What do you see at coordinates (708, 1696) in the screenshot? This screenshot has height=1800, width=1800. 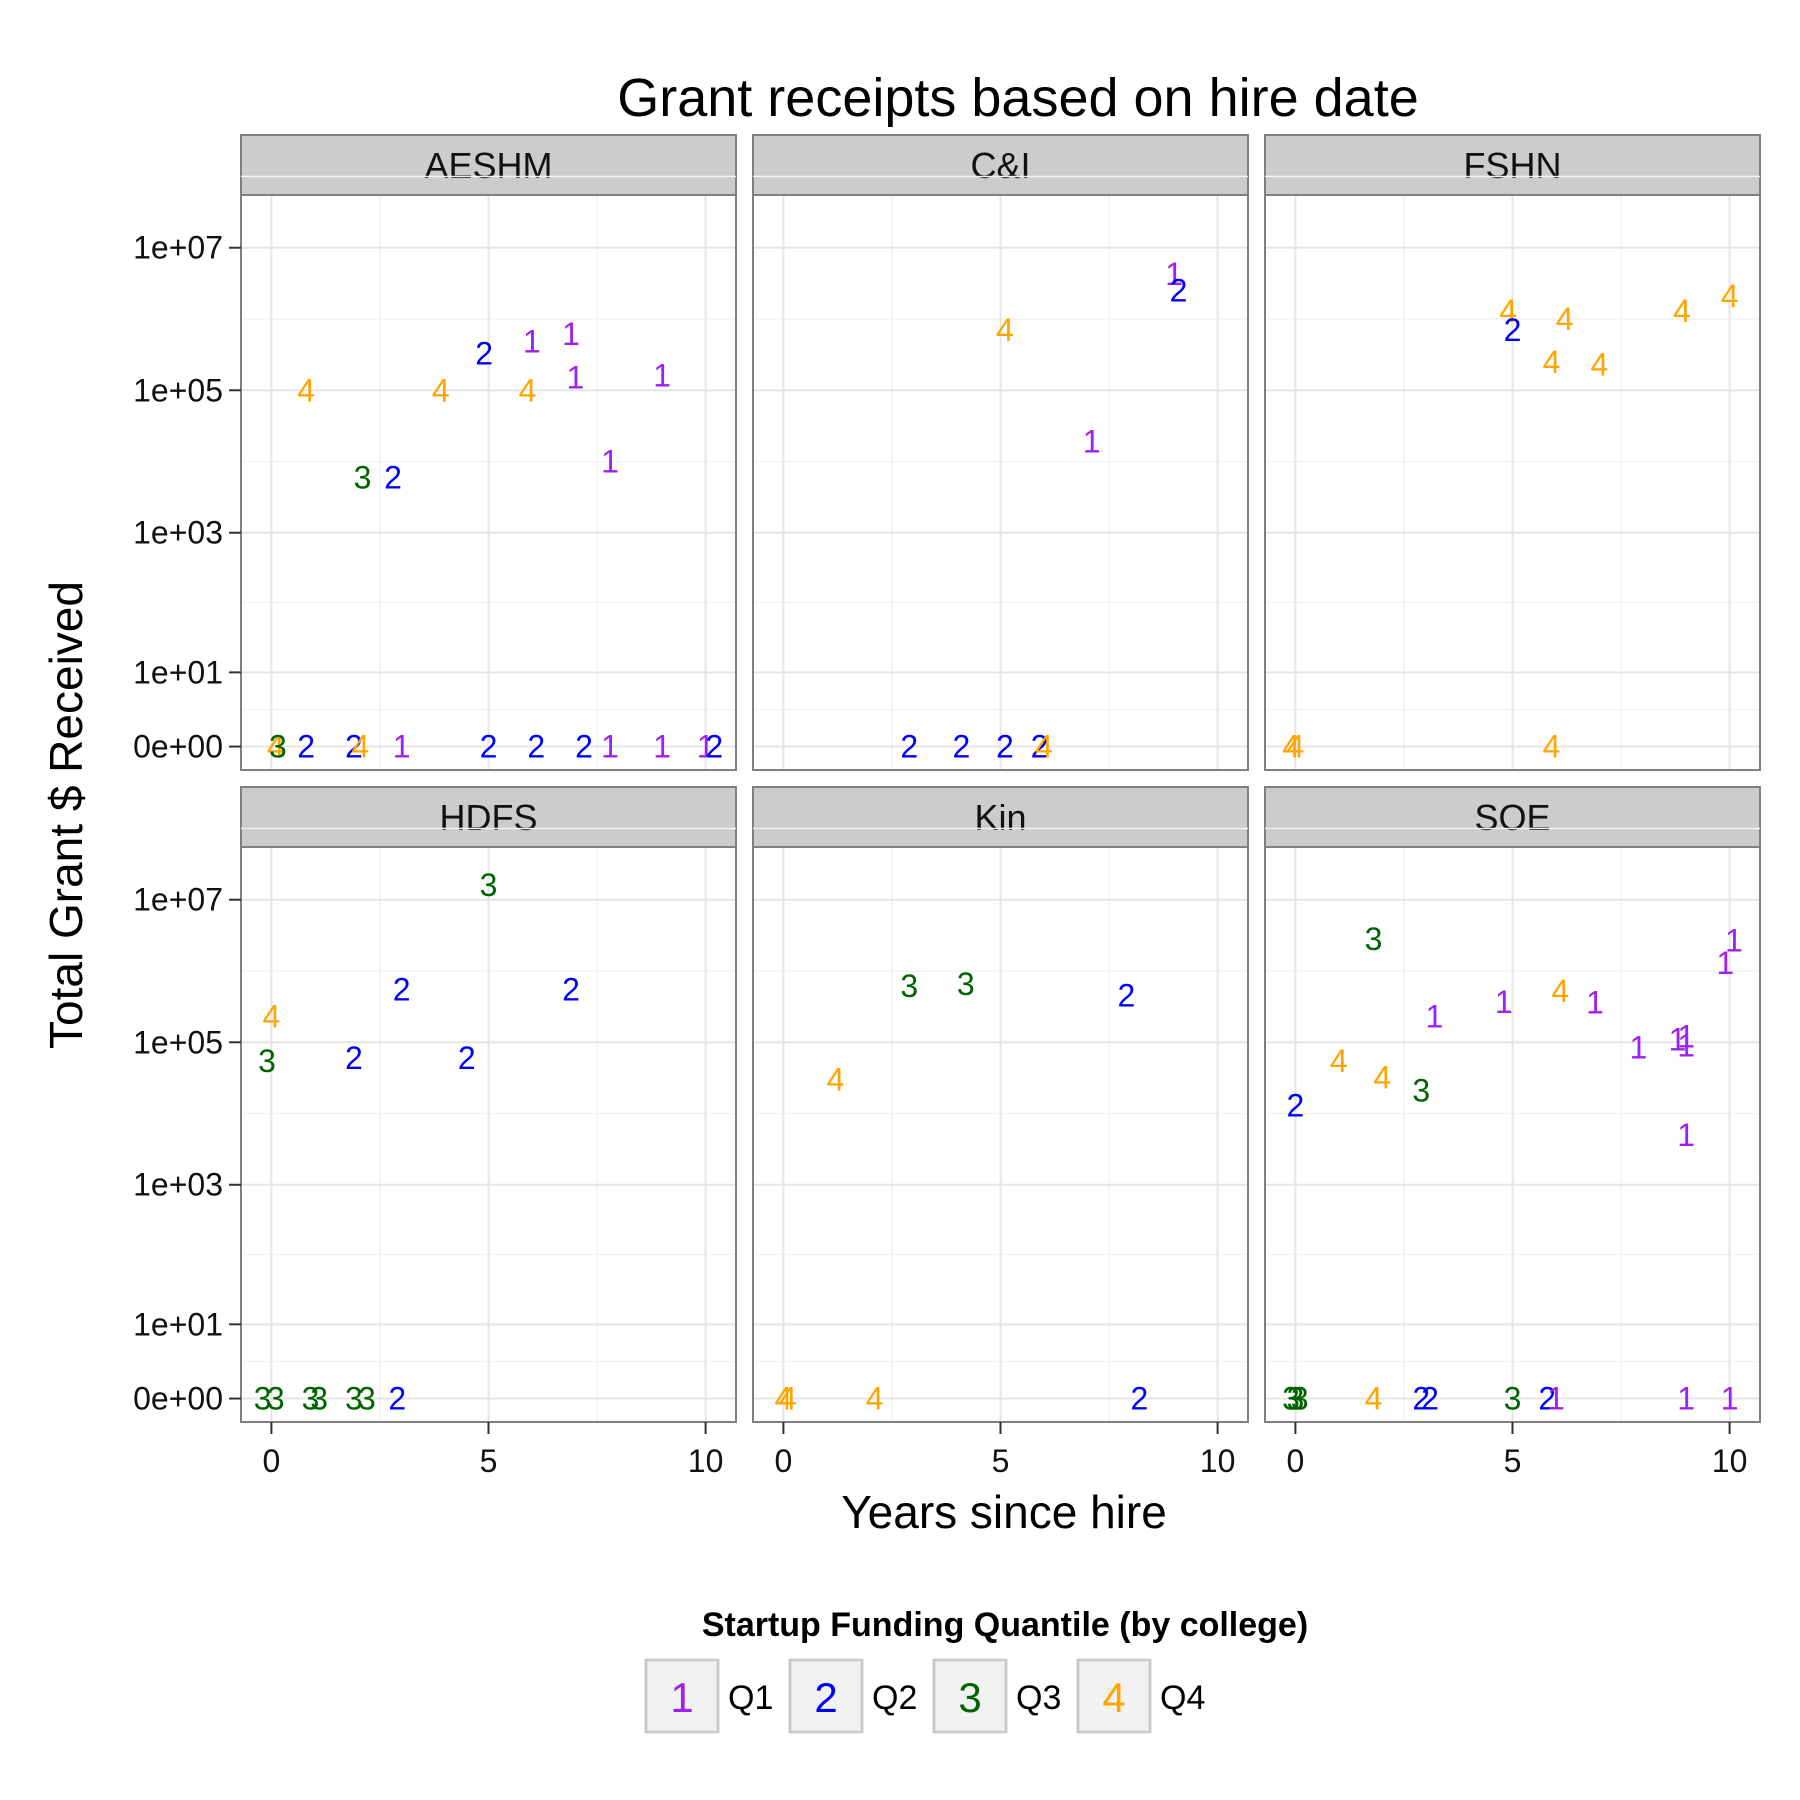 I see `legend-entry-q1: 1 Q1` at bounding box center [708, 1696].